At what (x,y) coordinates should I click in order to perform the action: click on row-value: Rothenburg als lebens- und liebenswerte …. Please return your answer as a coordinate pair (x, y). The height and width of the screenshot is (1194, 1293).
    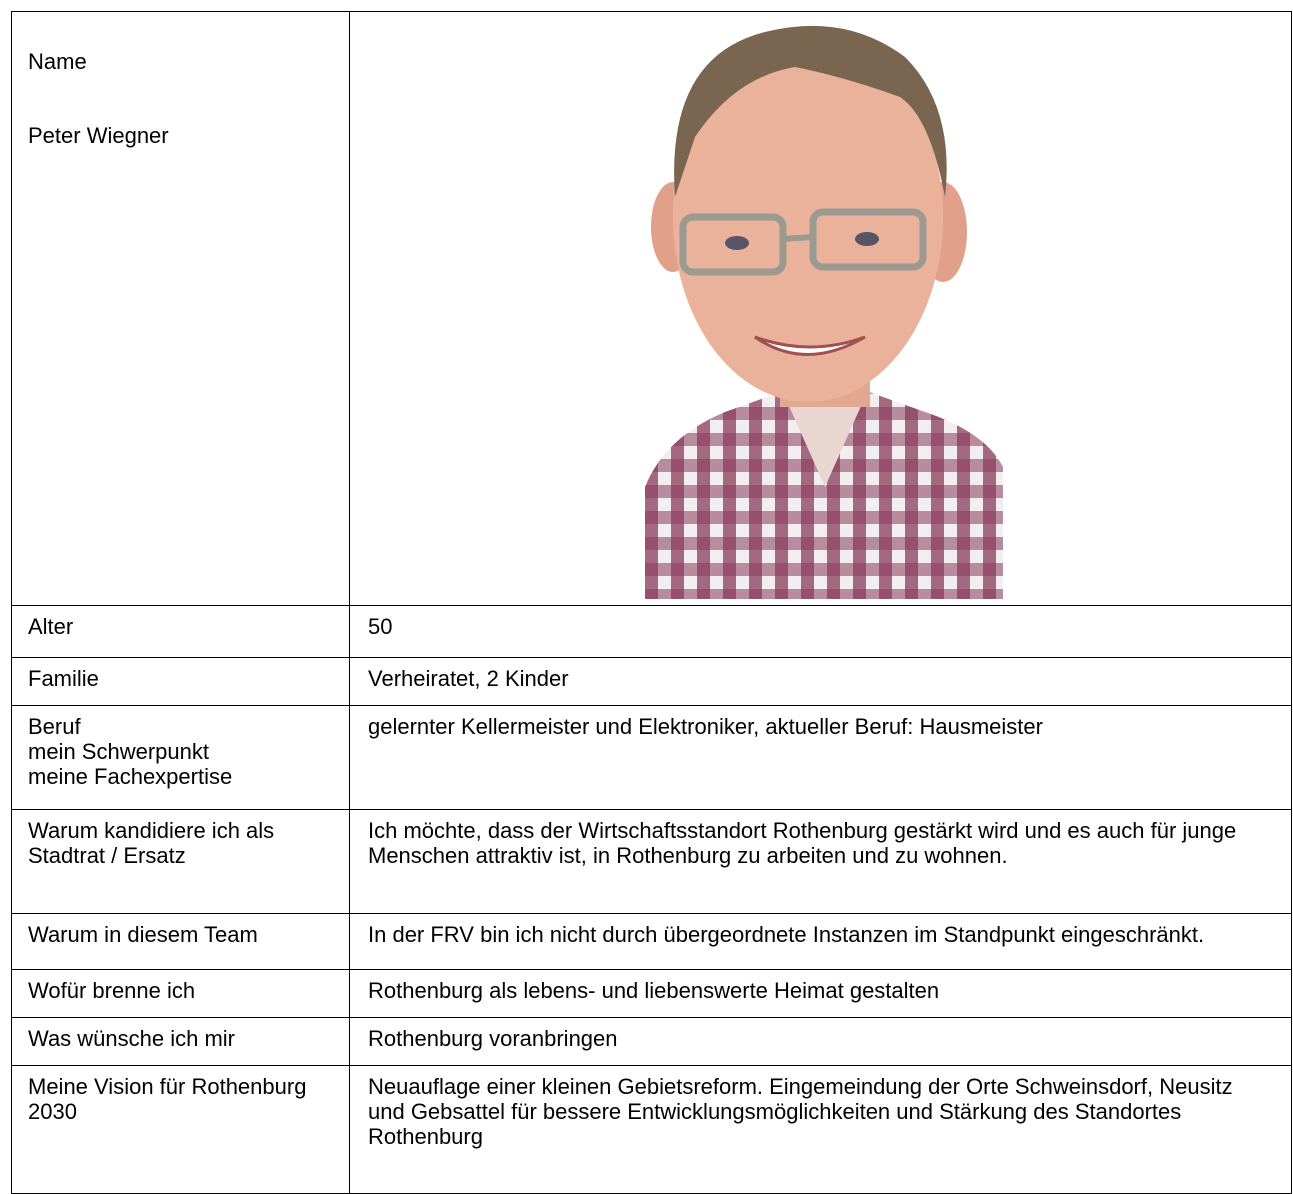
    Looking at the image, I should click on (820, 993).